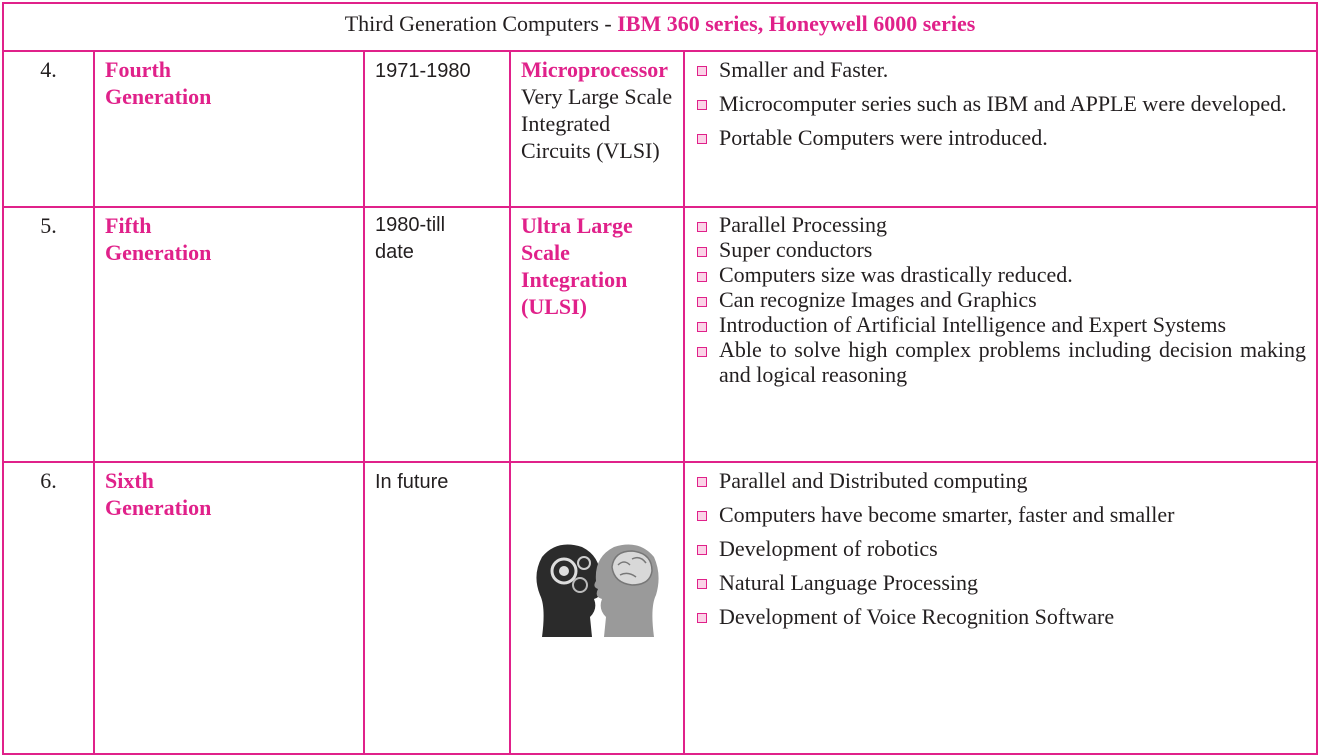 Image resolution: width=1321 pixels, height=755 pixels. I want to click on technology-cell: Ultra Large Scale Integration (ULSI), so click(597, 334).